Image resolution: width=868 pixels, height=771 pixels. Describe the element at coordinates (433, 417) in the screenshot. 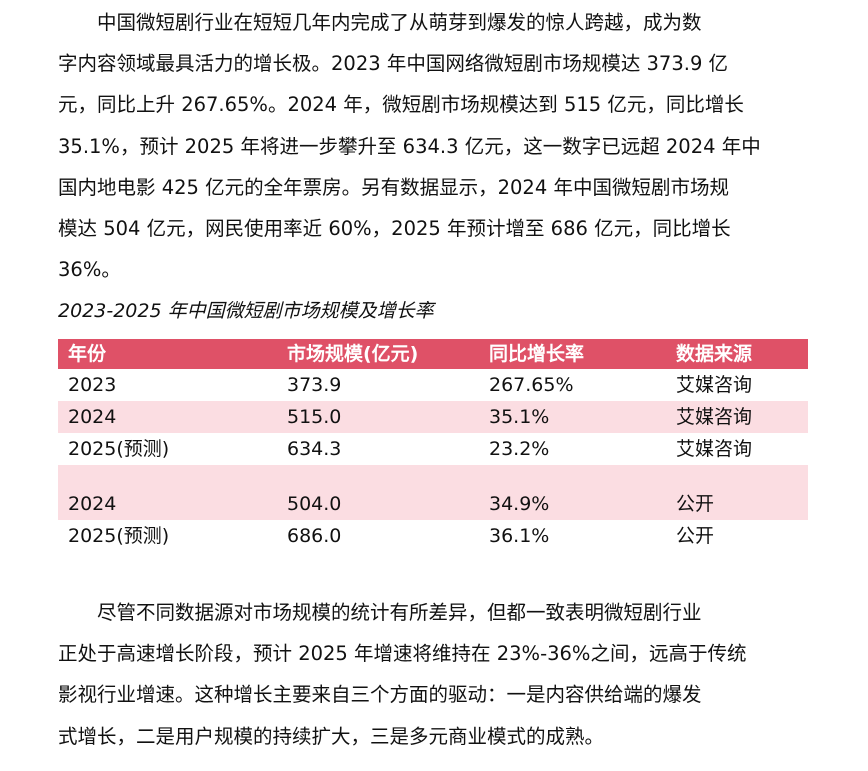

I see `table-row: 2024 515.0 35.1% 艾媒咨询` at that location.